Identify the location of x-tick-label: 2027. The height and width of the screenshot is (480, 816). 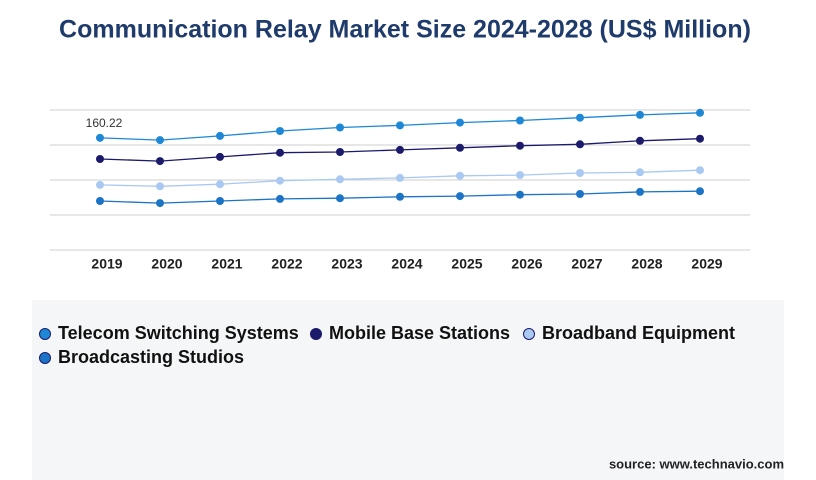
(586, 264).